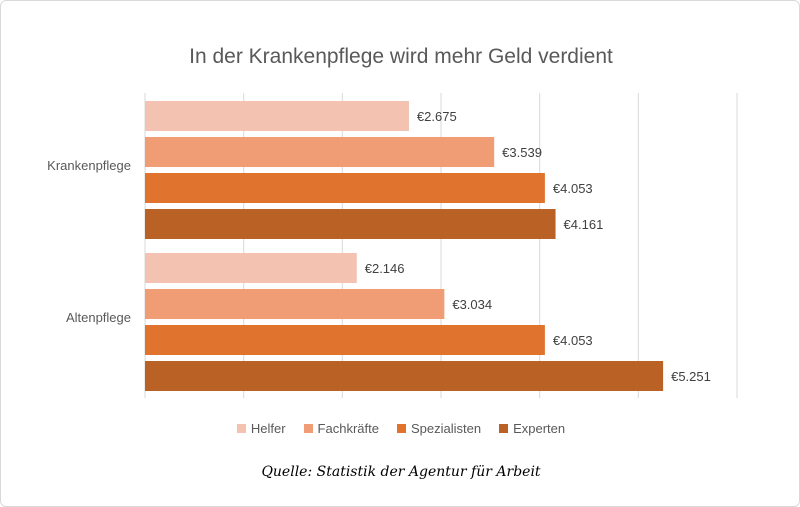  What do you see at coordinates (522, 152) in the screenshot?
I see `data-label: €3.539` at bounding box center [522, 152].